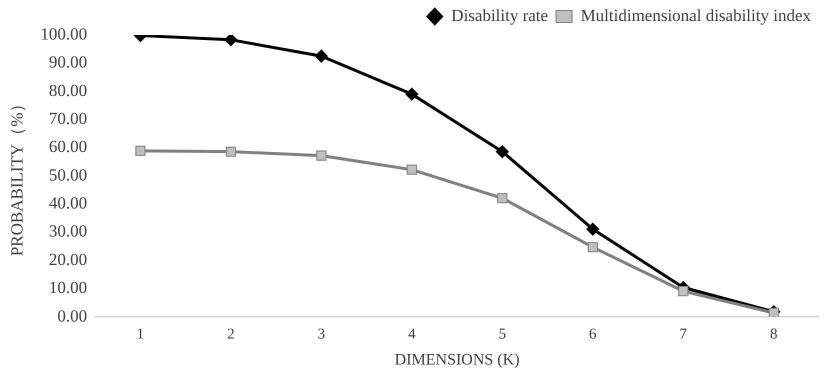 This screenshot has width=829, height=376. I want to click on y-tick-label: 20.00, so click(68, 259).